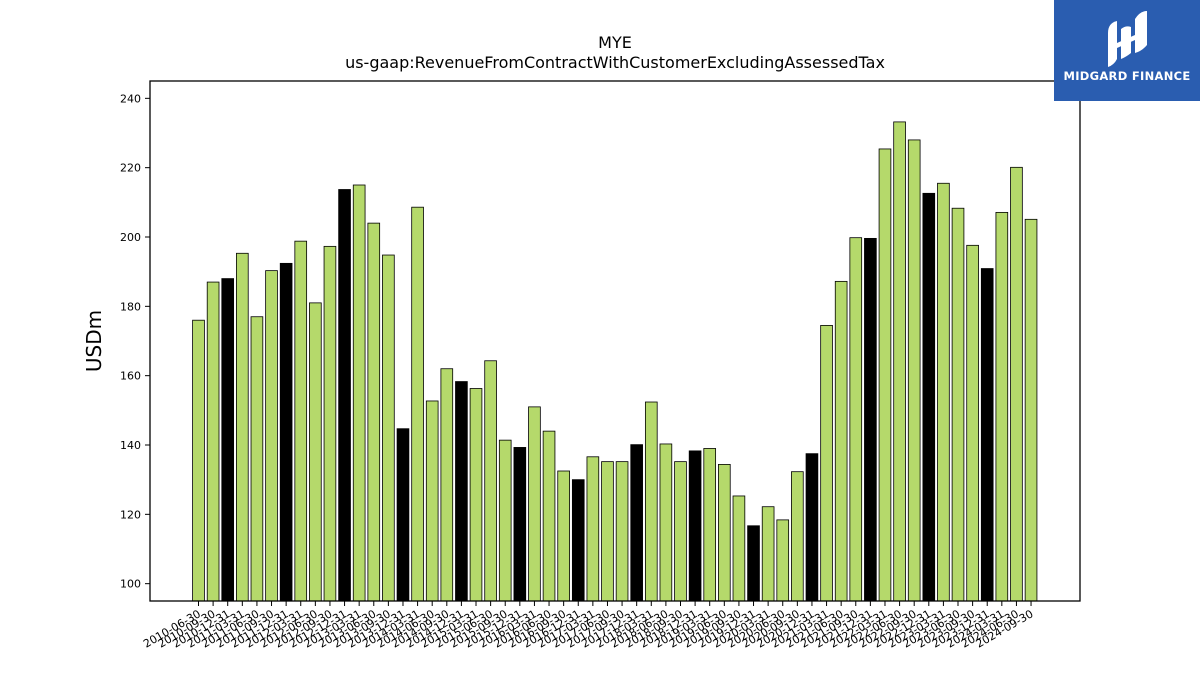 The height and width of the screenshot is (675, 1200). I want to click on y-tick-label: 160, so click(130, 376).